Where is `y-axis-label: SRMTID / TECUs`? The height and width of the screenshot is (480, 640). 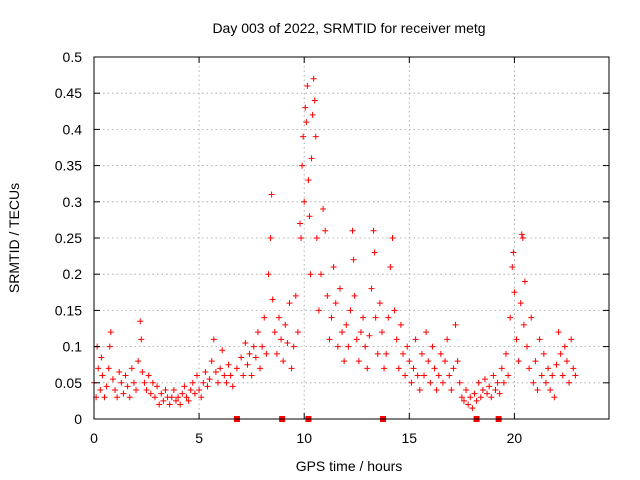 y-axis-label: SRMTID / TECUs is located at coordinates (14, 238).